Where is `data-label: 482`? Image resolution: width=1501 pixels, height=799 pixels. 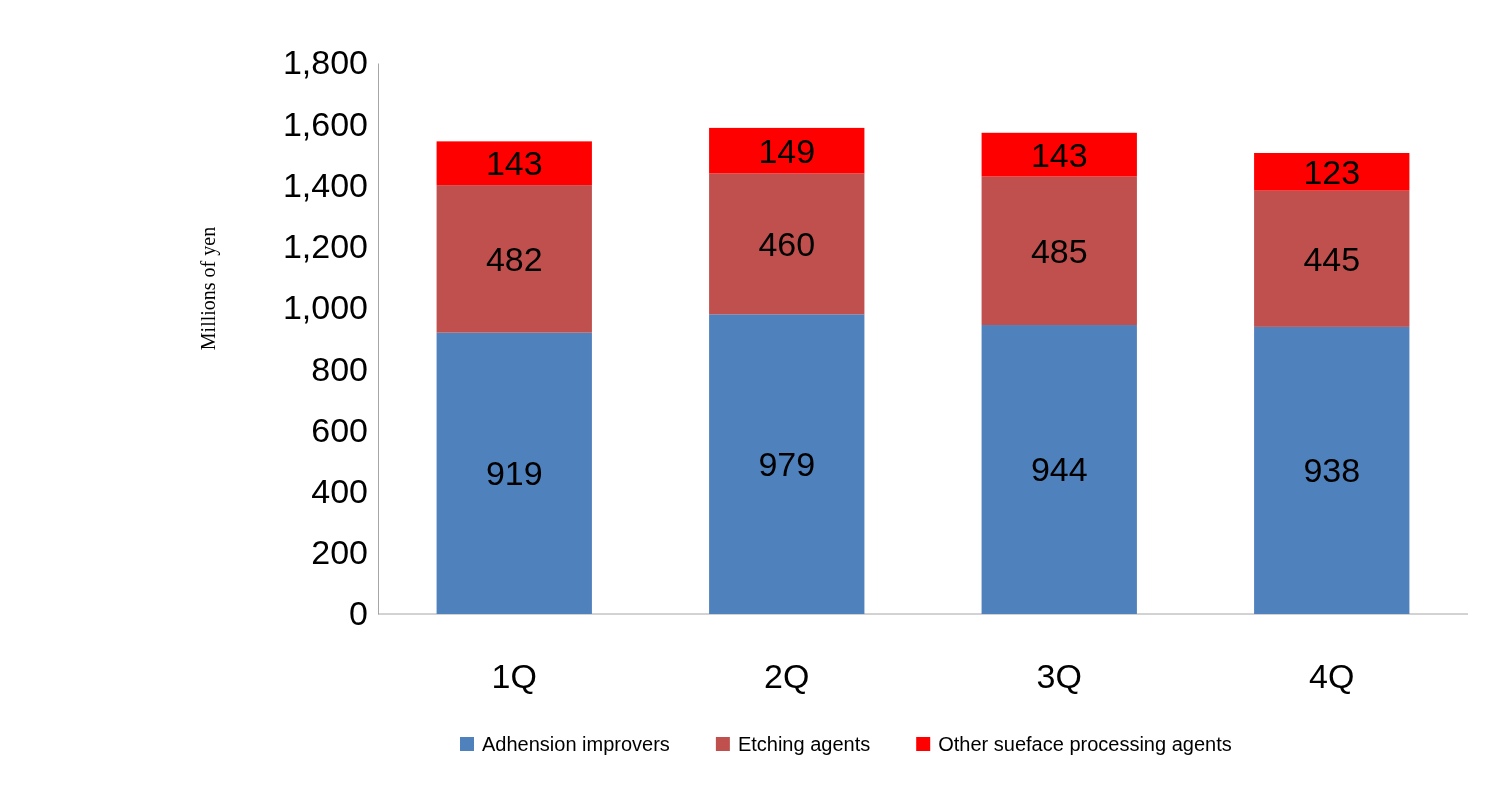 data-label: 482 is located at coordinates (514, 258).